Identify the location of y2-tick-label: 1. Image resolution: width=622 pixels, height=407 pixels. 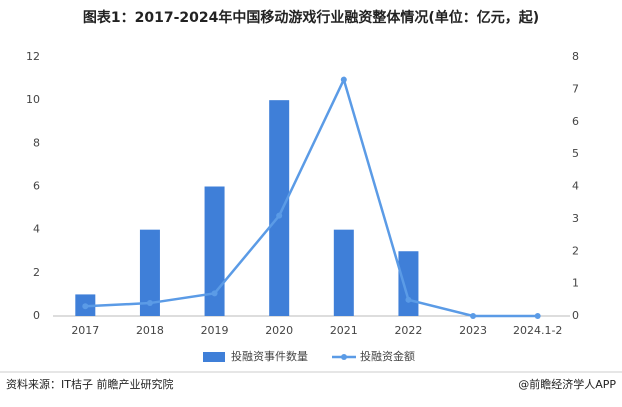
(575, 283).